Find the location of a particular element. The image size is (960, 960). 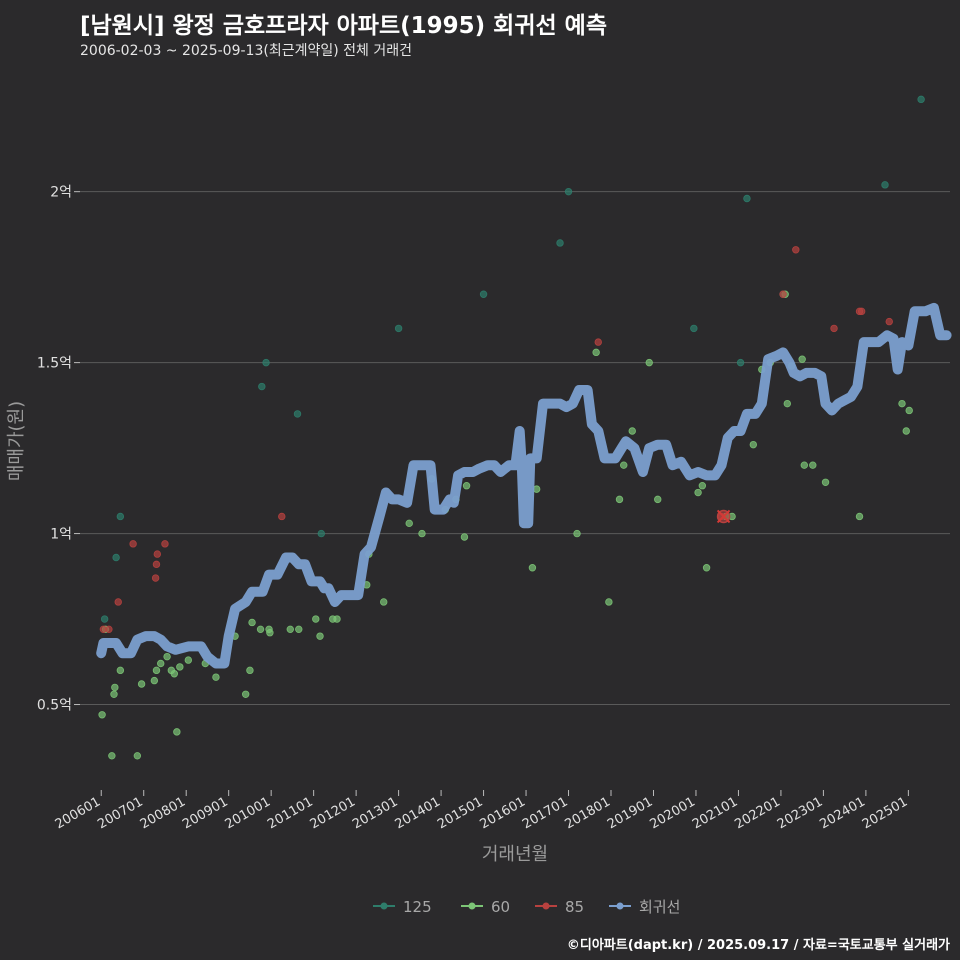

x-tick-label: 201801 is located at coordinates (588, 813).